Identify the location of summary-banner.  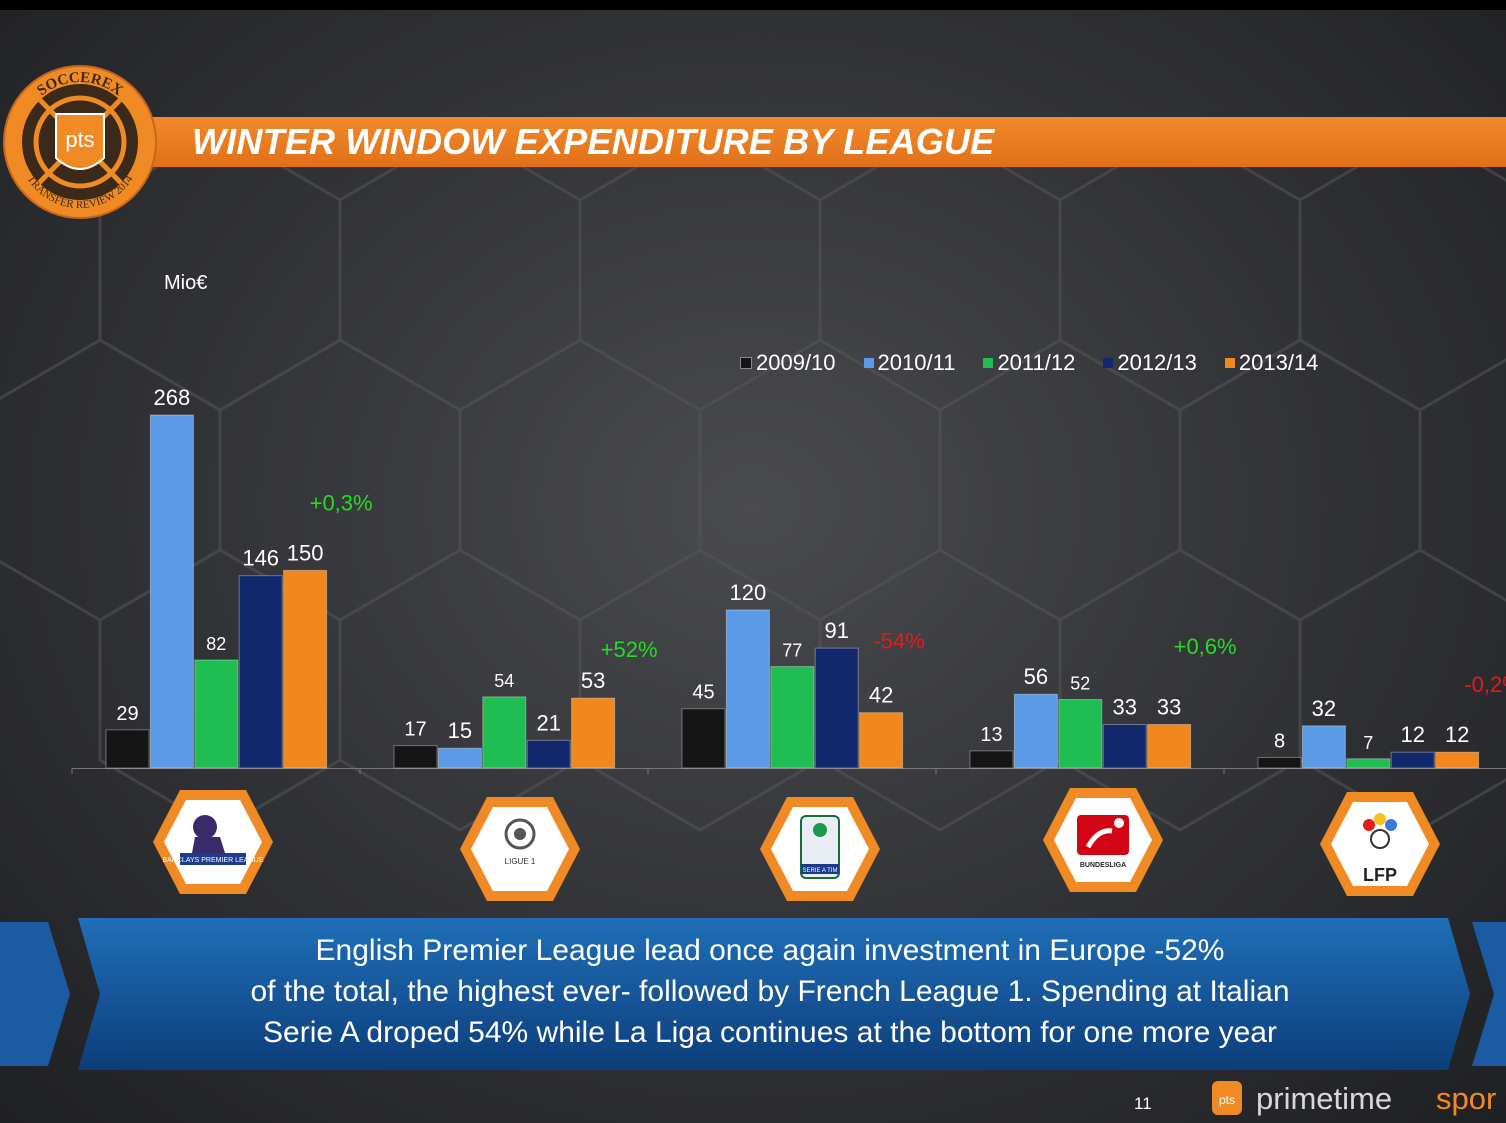
(753, 994).